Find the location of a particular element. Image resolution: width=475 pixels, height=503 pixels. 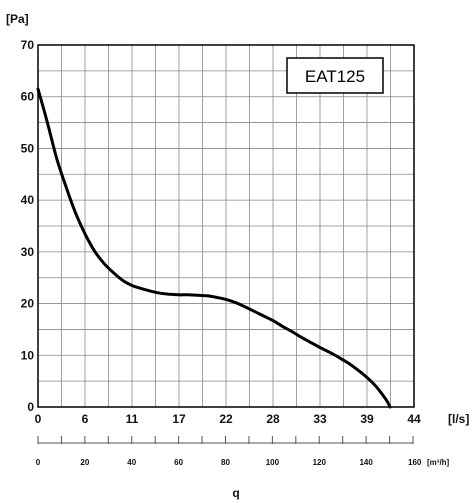

y-tick-label: 20 is located at coordinates (28, 304).